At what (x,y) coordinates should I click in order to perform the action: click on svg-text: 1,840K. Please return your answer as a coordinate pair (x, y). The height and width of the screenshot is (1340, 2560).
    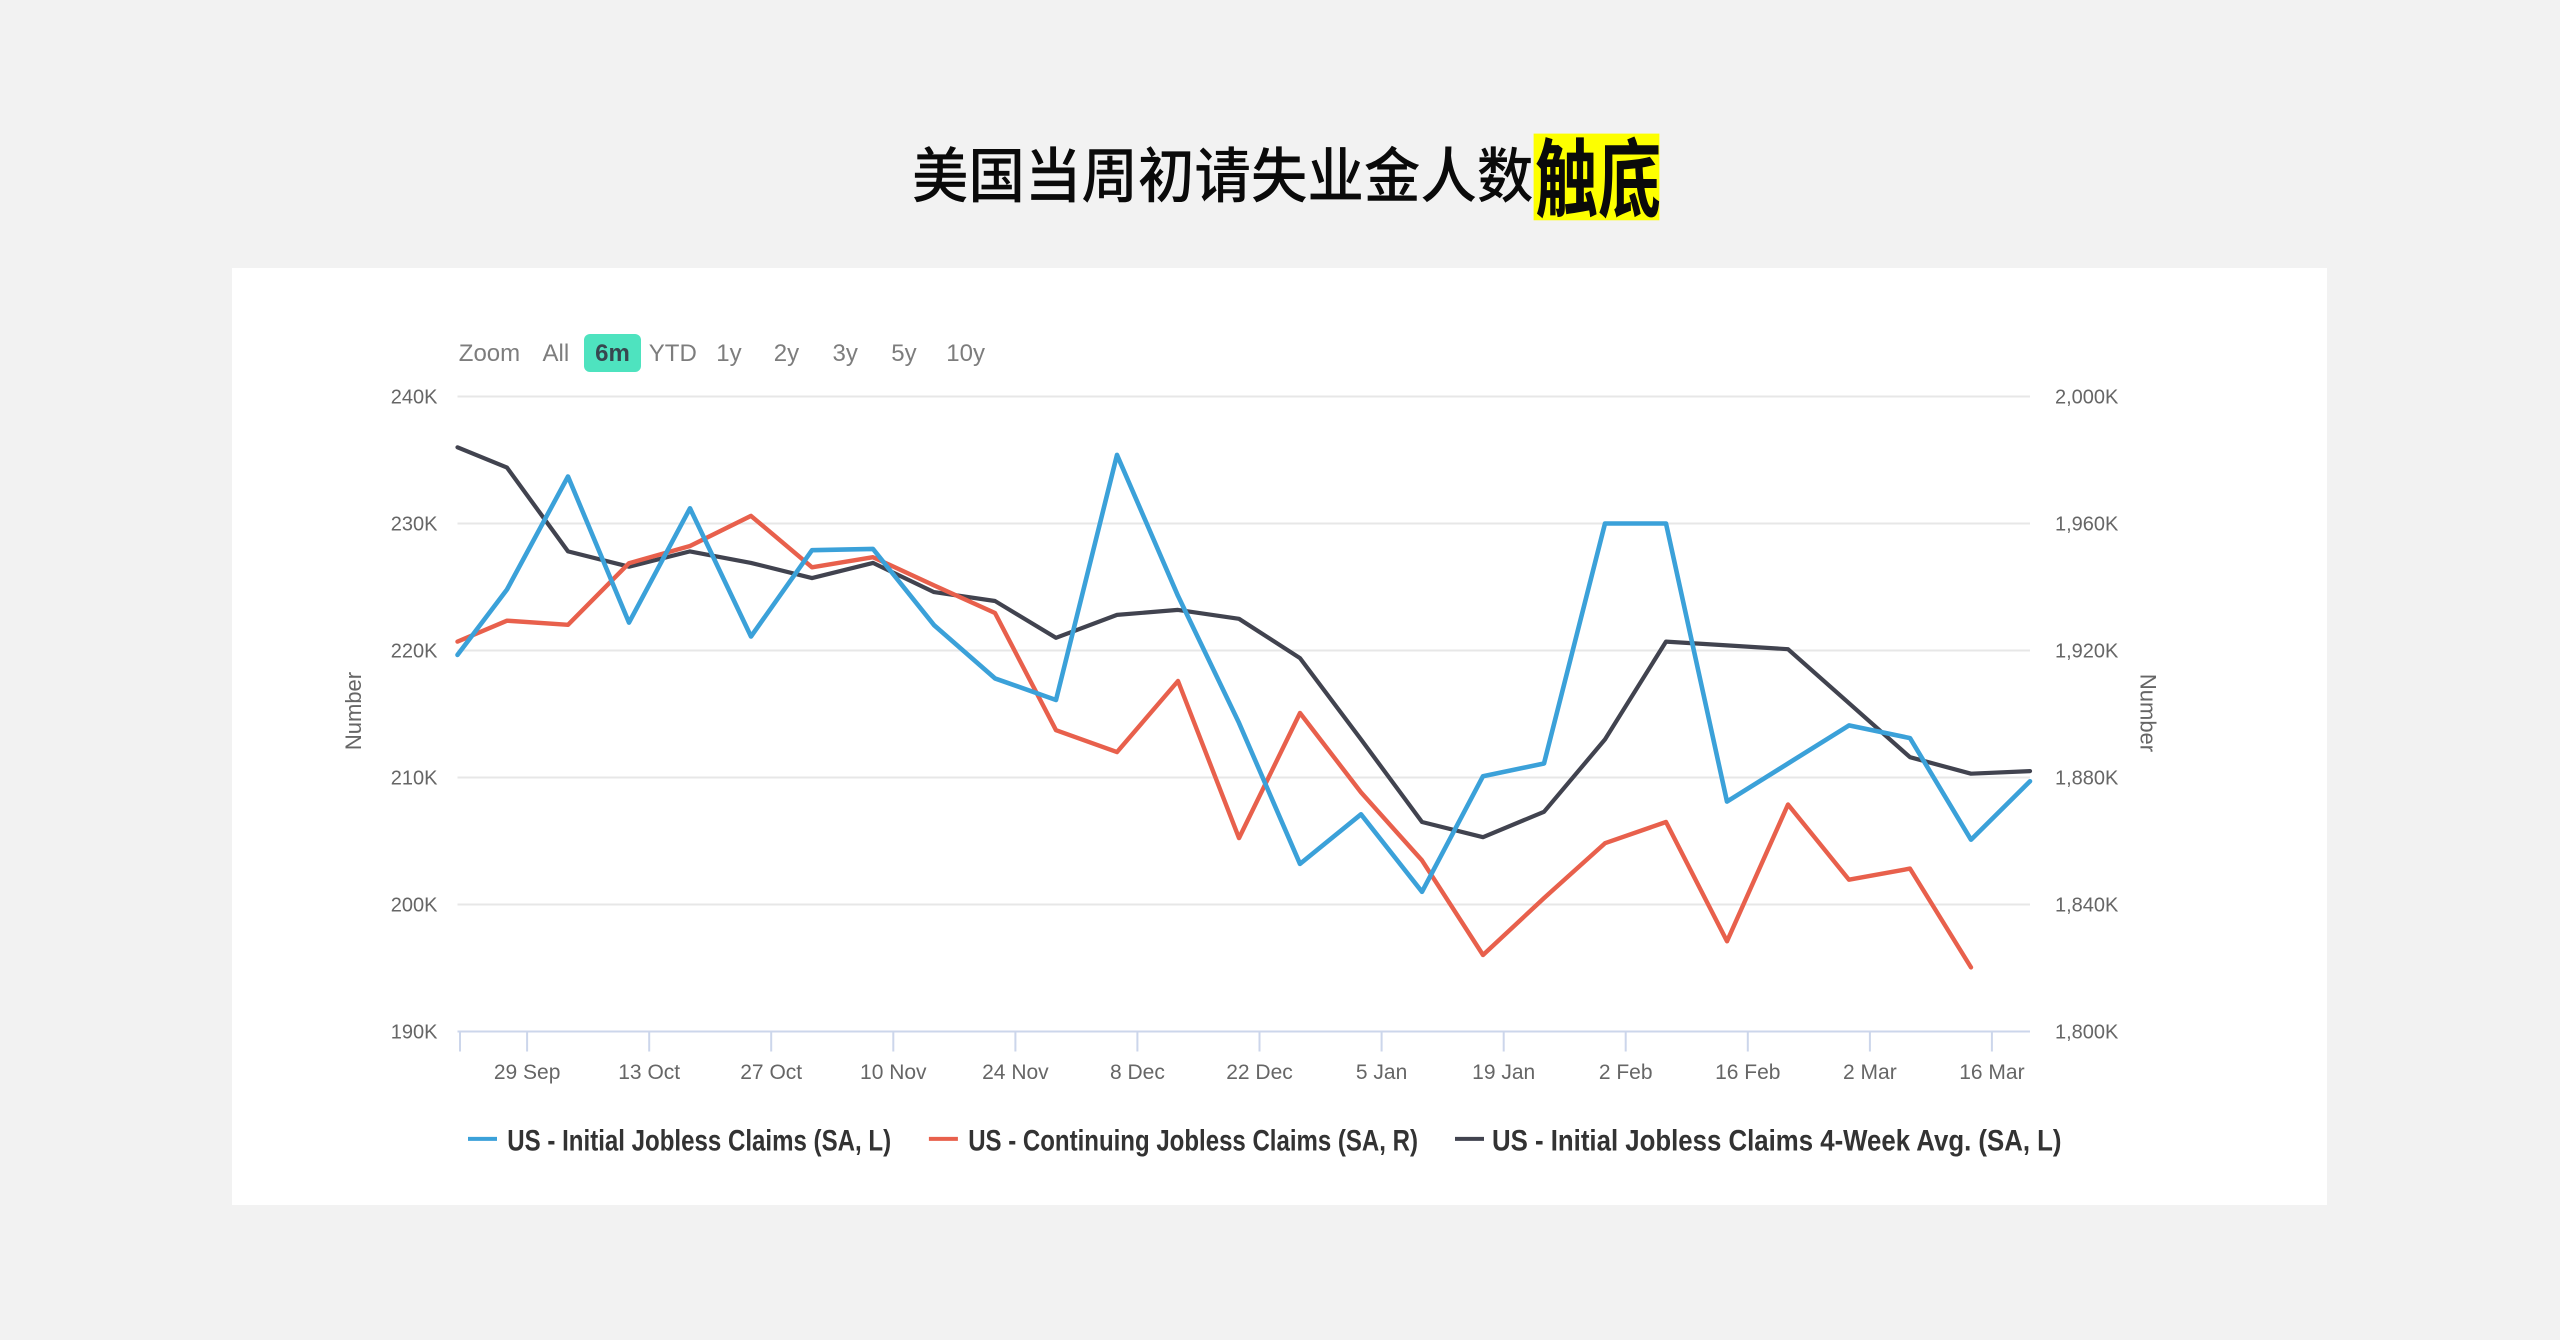
    Looking at the image, I should click on (2087, 906).